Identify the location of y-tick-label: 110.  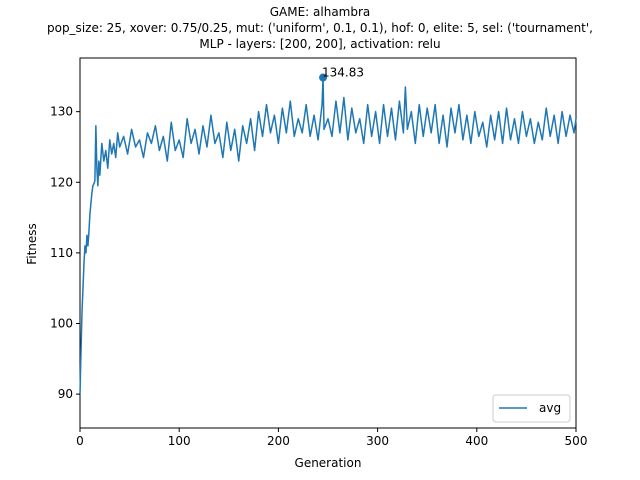
(61, 253).